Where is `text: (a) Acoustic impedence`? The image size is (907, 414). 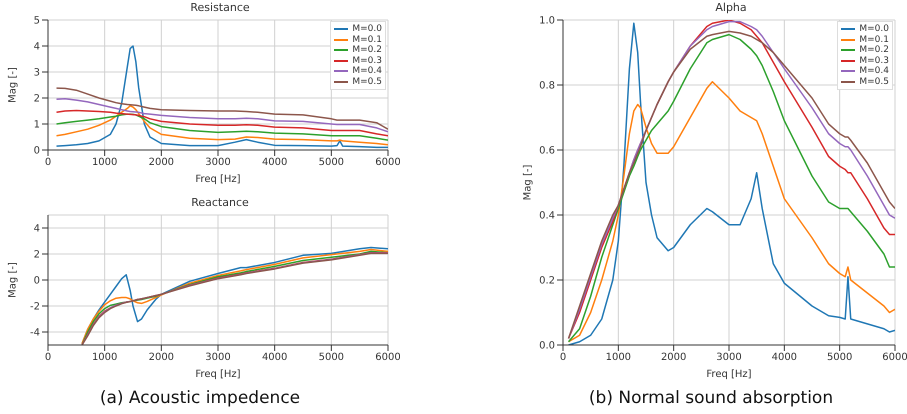
text: (a) Acoustic impedence is located at coordinates (200, 398).